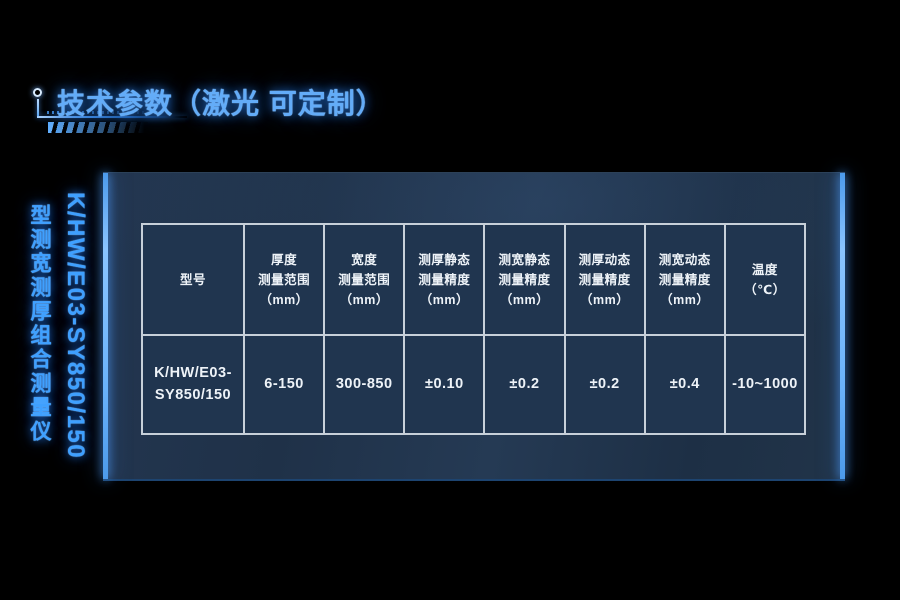 The image size is (900, 600). Describe the element at coordinates (193, 384) in the screenshot. I see `cell-model: K/HW/E03- SY850/150` at that location.